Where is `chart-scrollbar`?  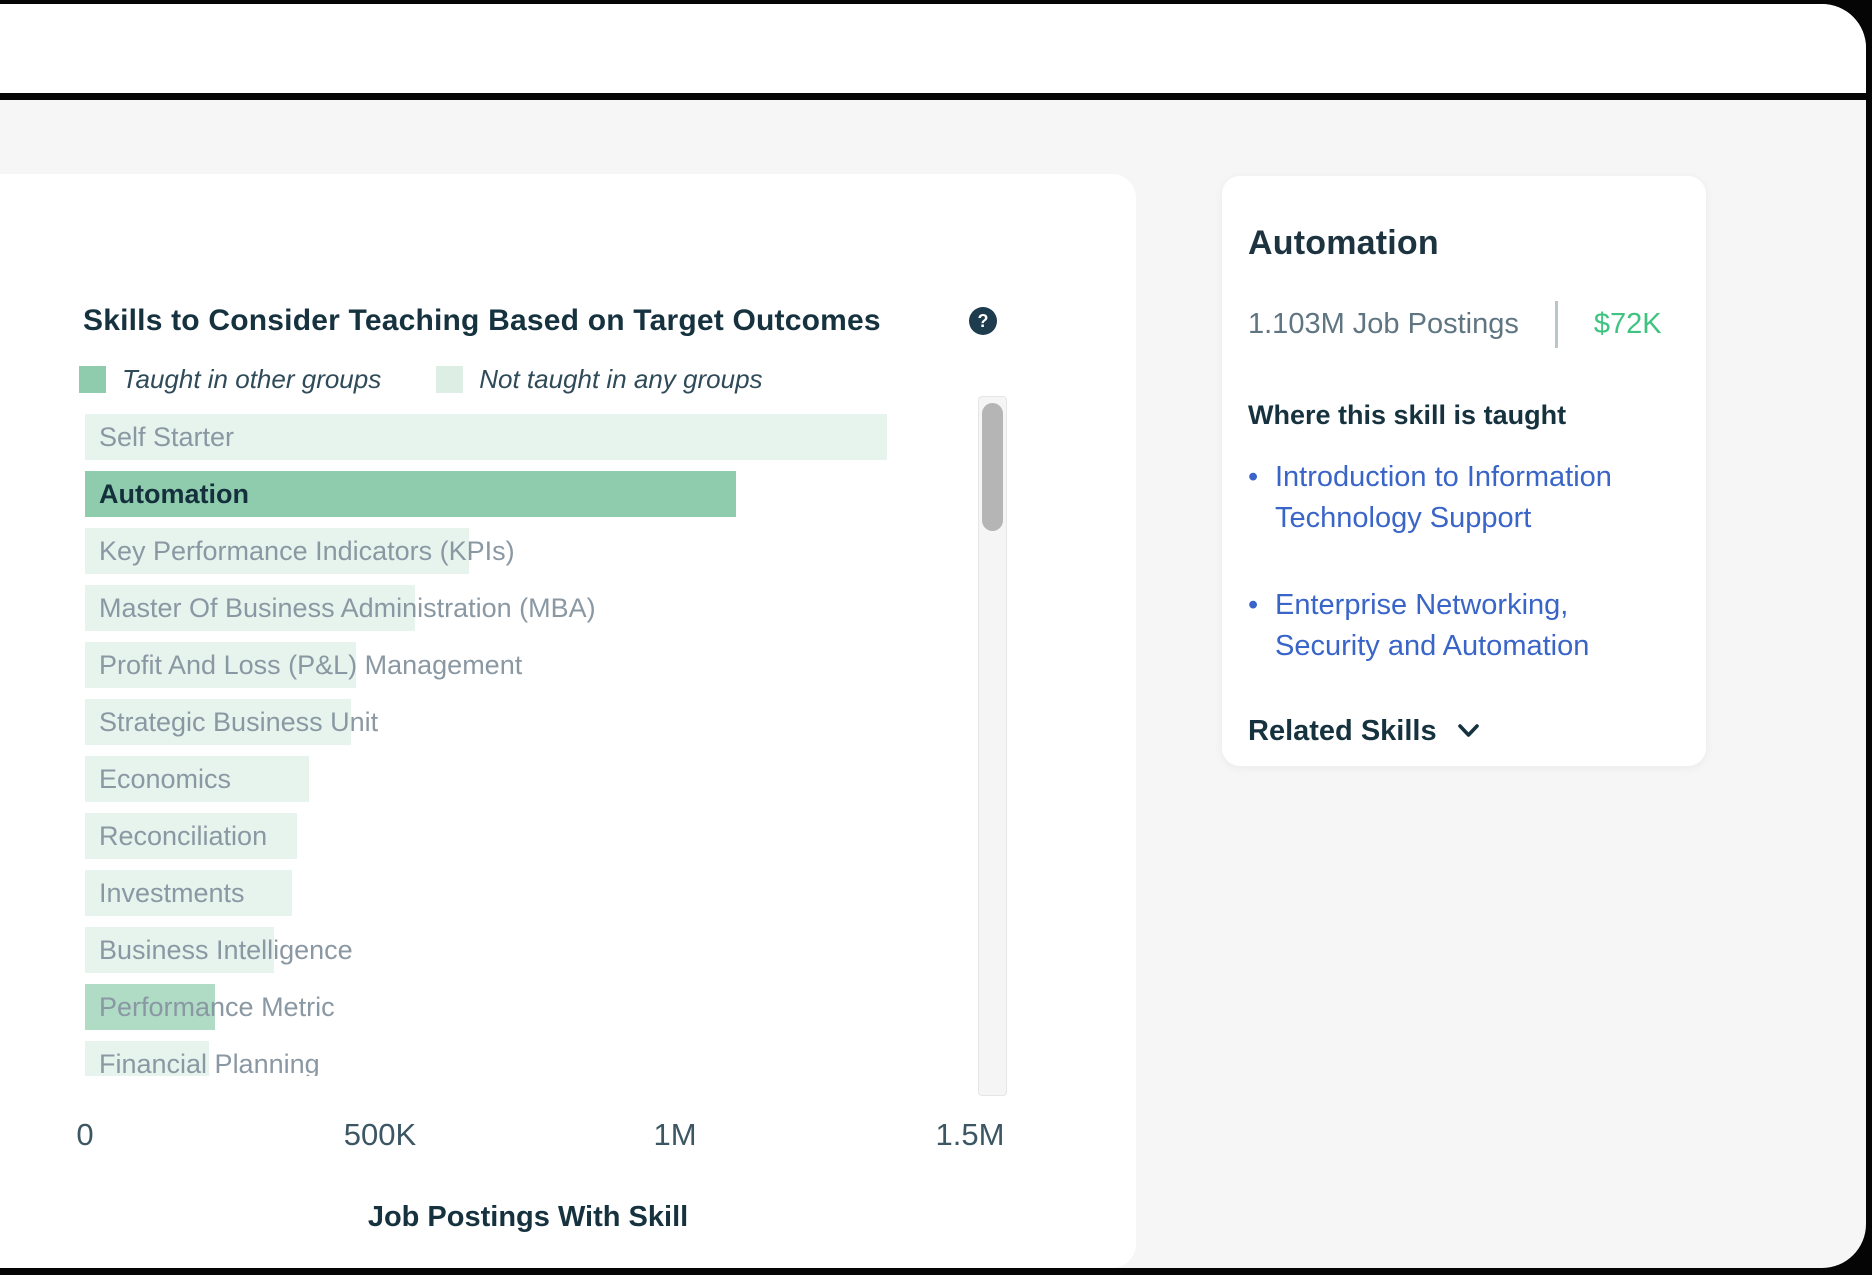
chart-scrollbar is located at coordinates (992, 746).